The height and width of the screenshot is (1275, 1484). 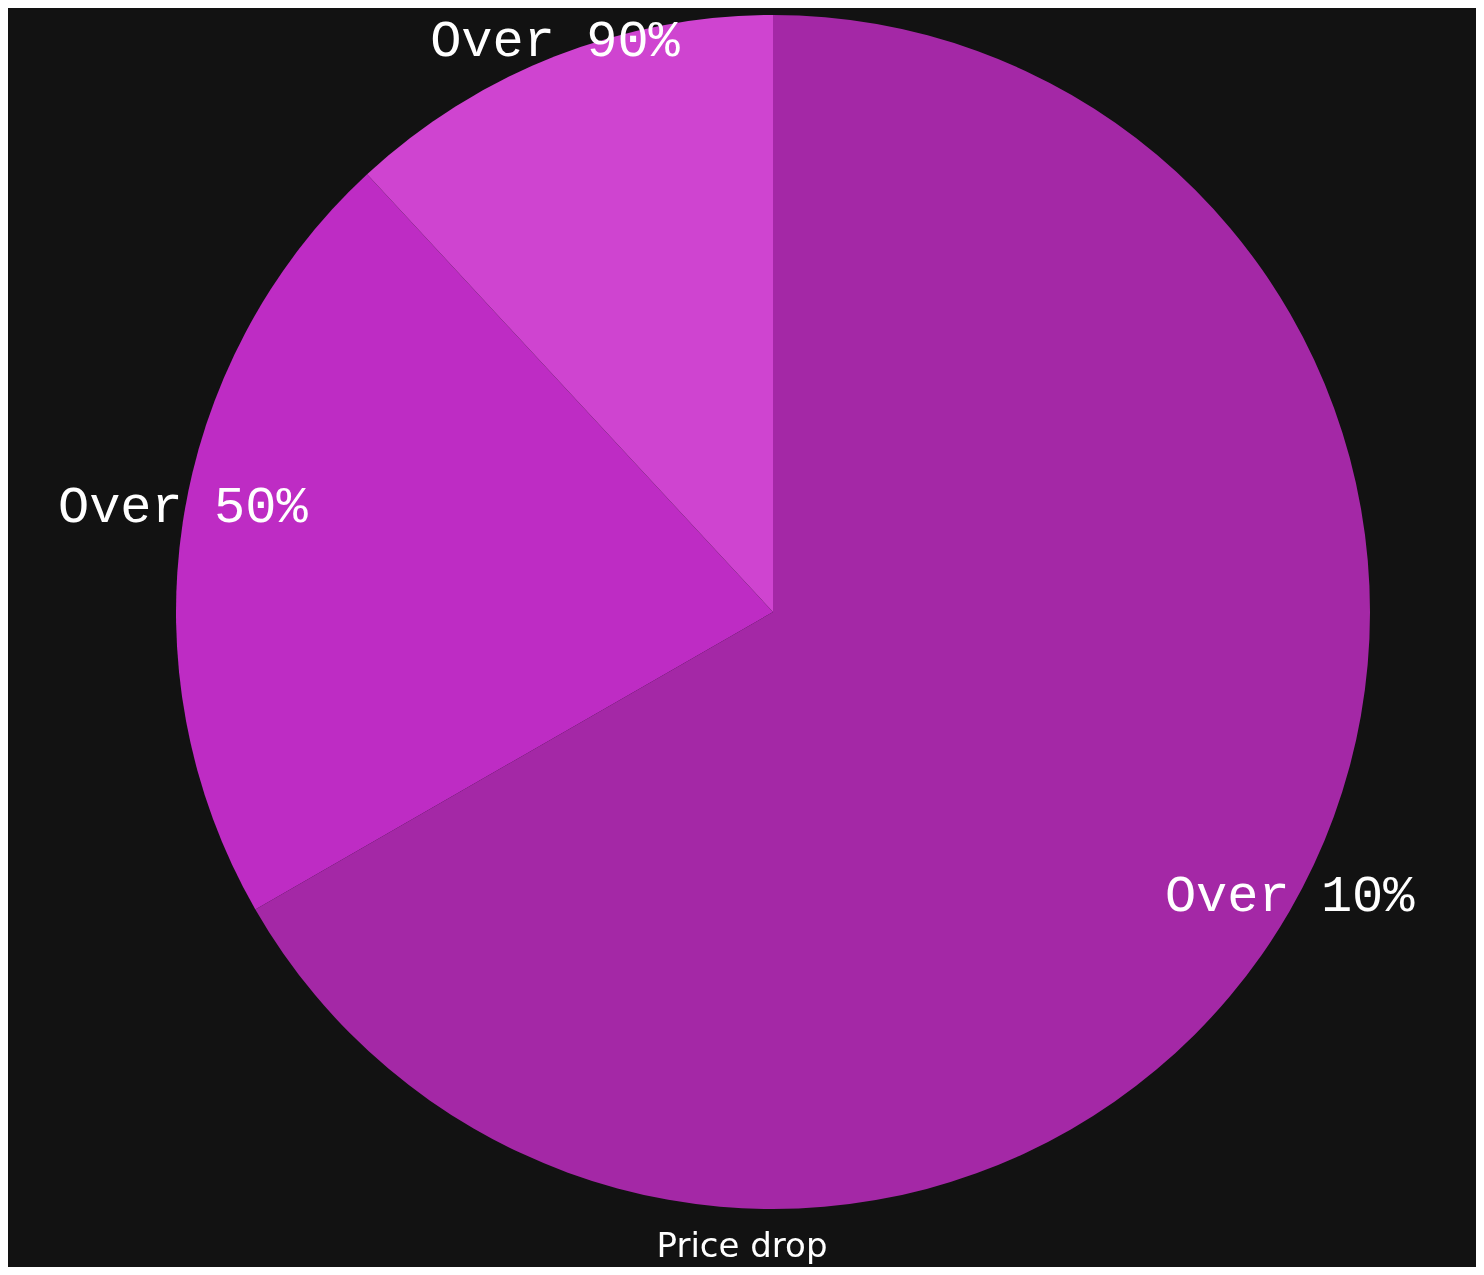 What do you see at coordinates (1290, 897) in the screenshot?
I see `slice-label: Over 10%` at bounding box center [1290, 897].